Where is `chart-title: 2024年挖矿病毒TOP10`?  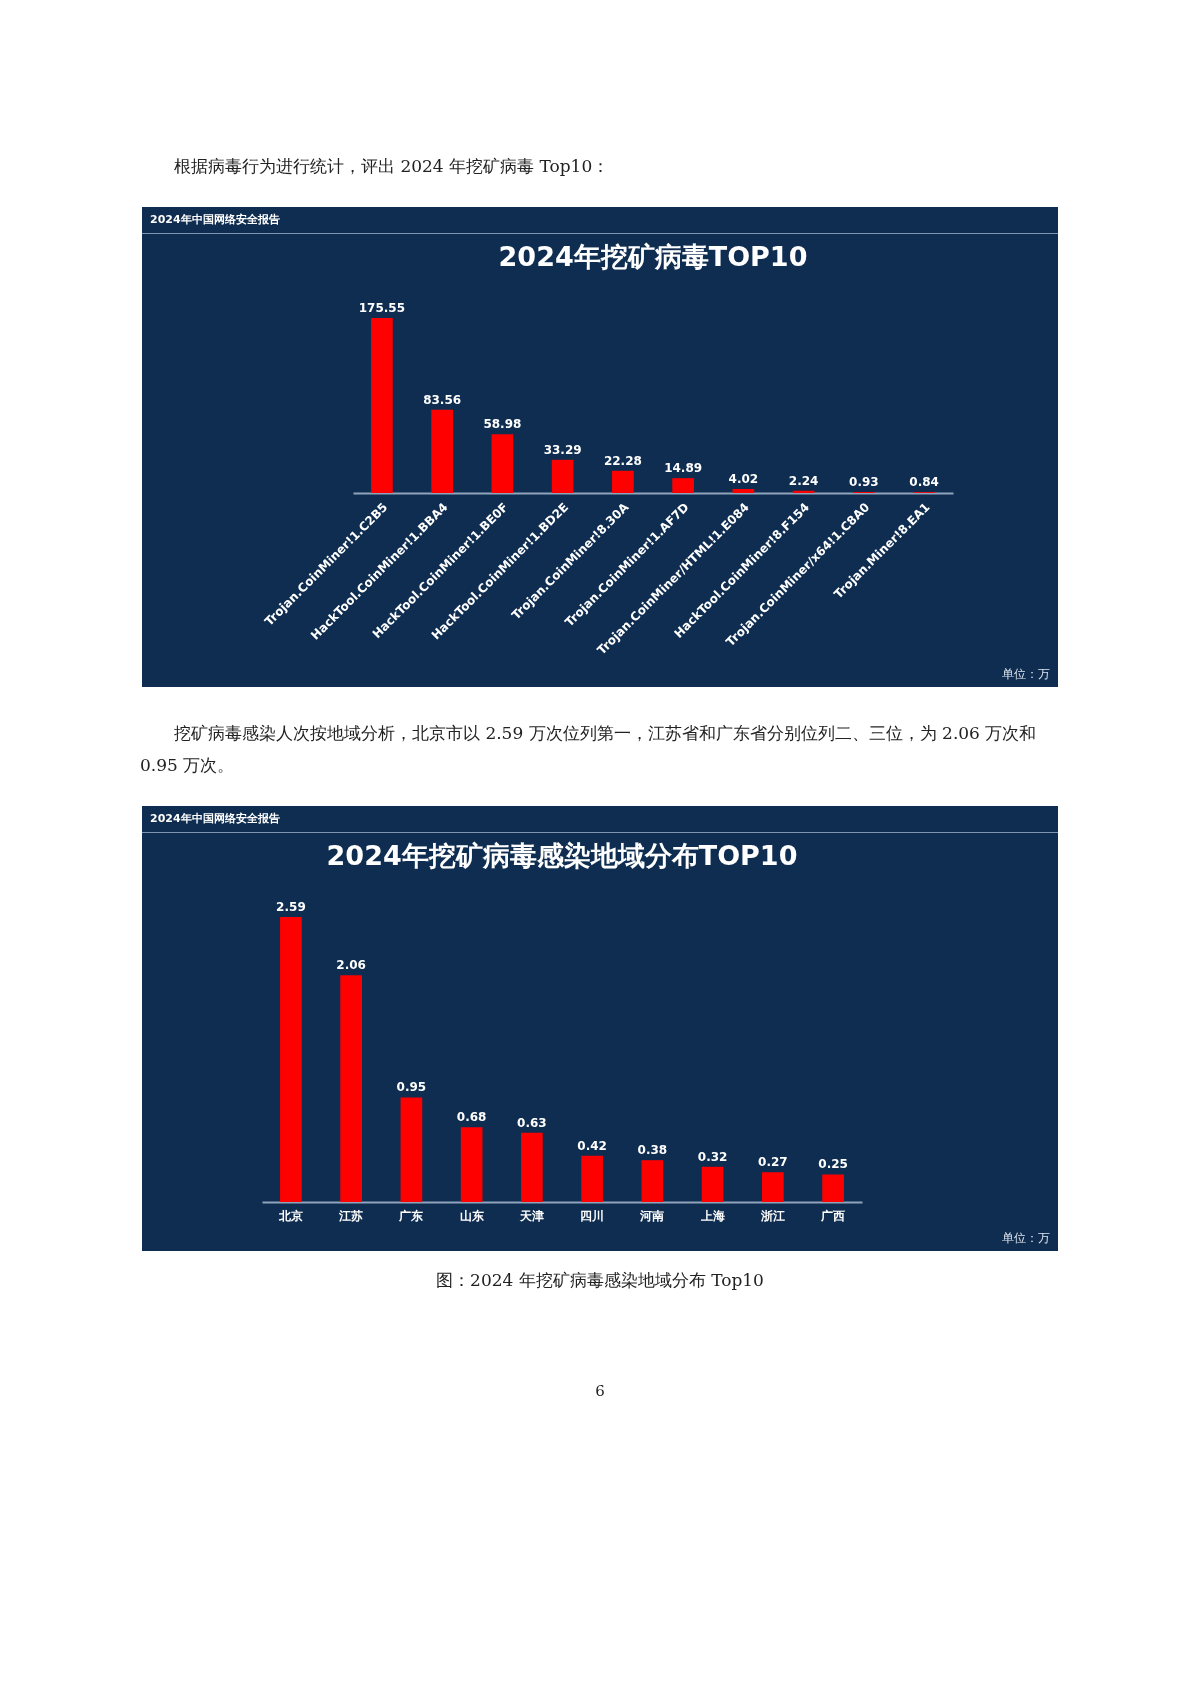
chart-title: 2024年挖矿病毒TOP10 is located at coordinates (653, 256).